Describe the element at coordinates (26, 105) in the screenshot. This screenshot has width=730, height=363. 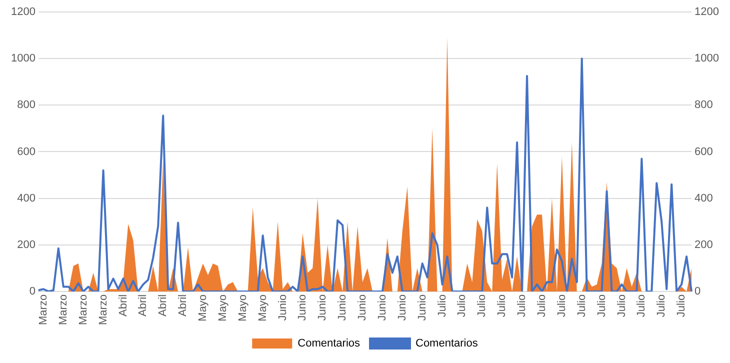
I see `y-tick-label: 800` at that location.